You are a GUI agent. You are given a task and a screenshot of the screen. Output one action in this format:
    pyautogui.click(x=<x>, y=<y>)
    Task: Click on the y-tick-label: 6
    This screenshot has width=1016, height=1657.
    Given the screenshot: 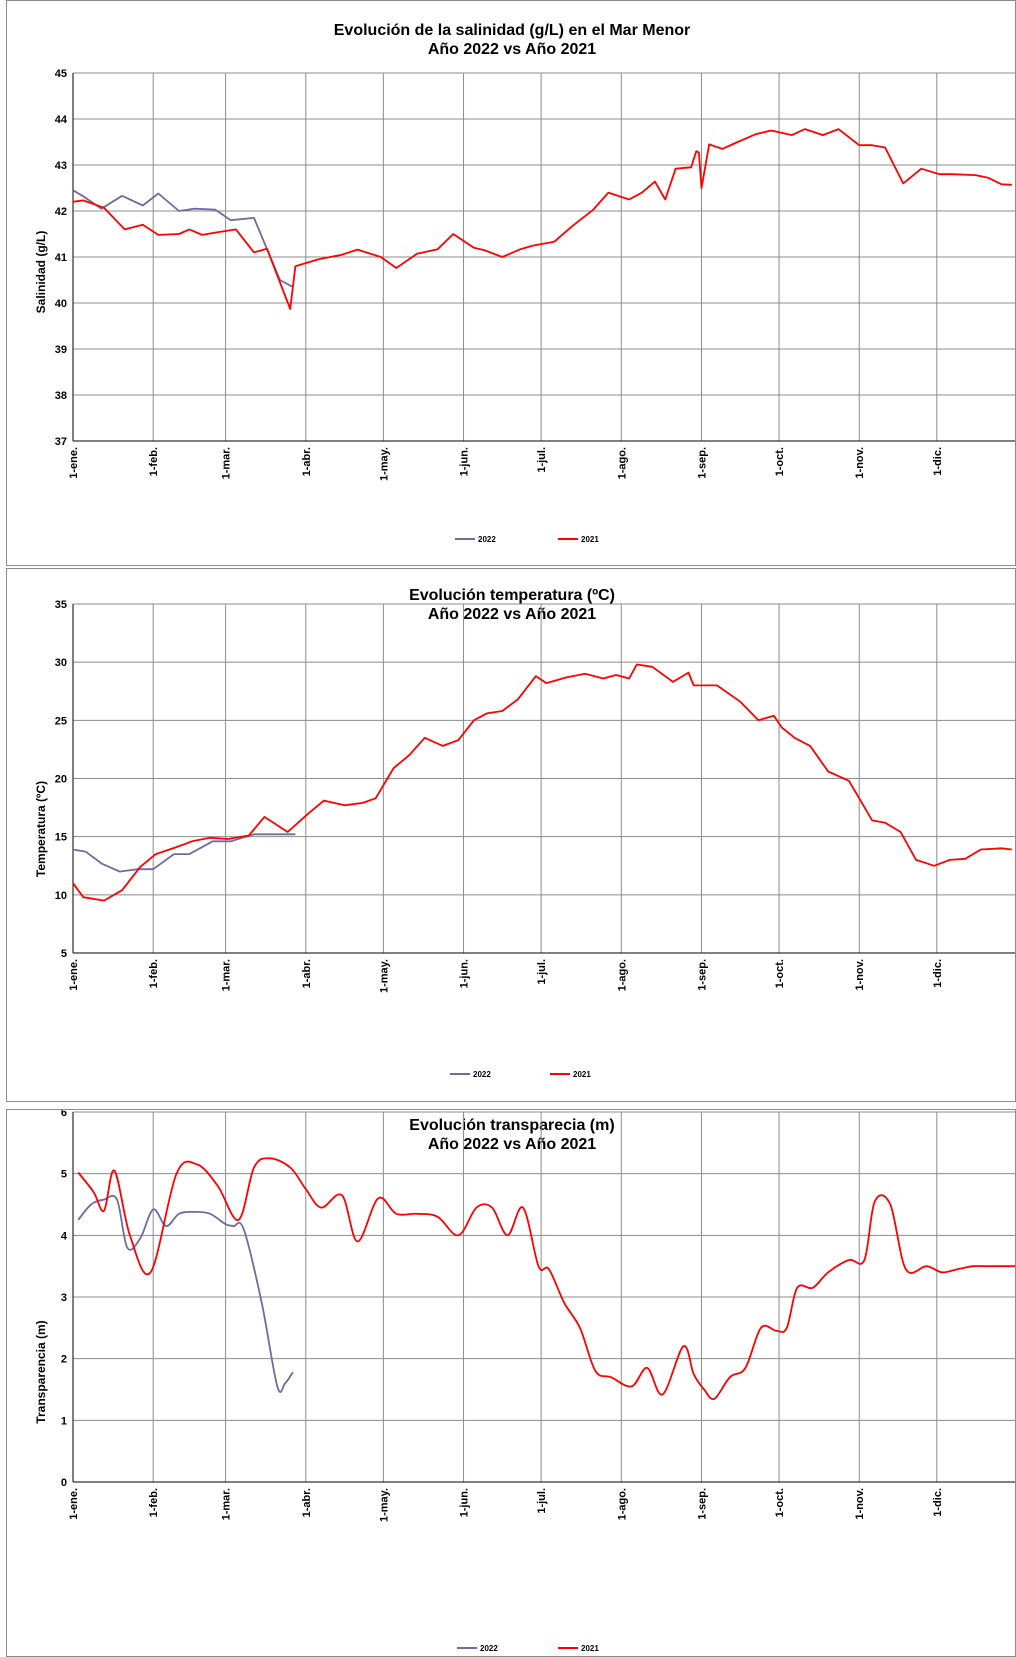 What is the action you would take?
    pyautogui.click(x=64, y=1114)
    